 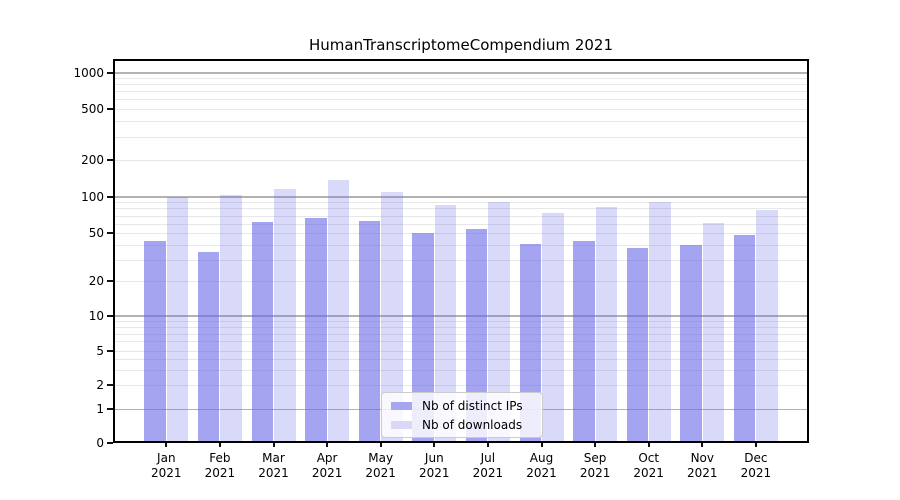 I want to click on x-tick-label-month: Aug, so click(x=541, y=458).